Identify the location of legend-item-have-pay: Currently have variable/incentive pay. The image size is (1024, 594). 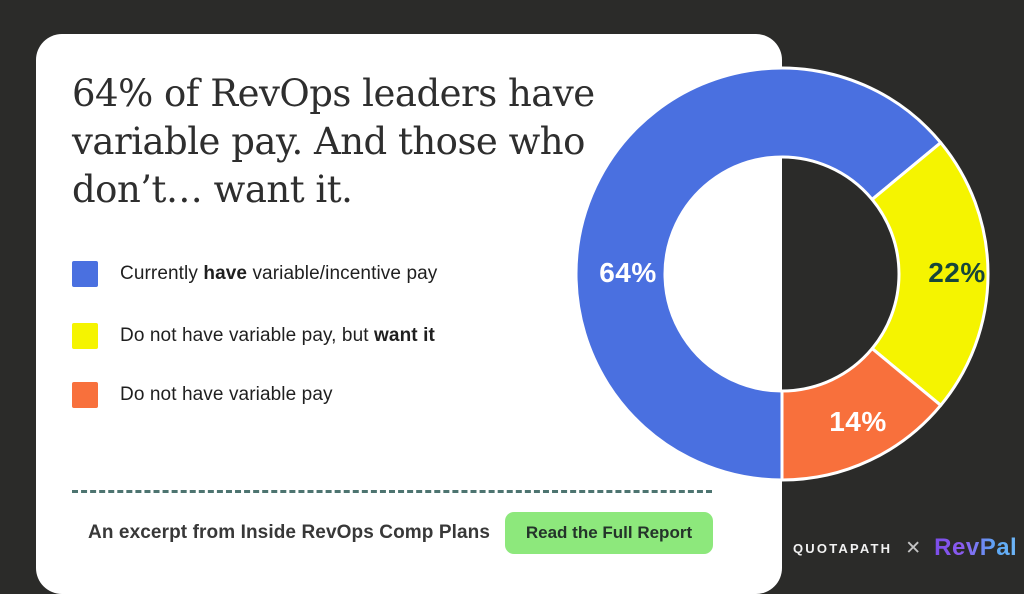
(254, 273).